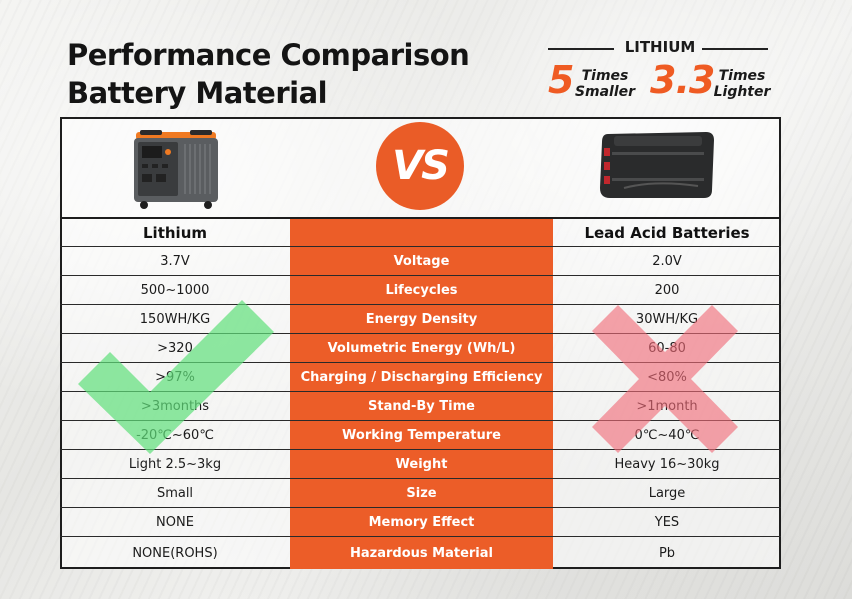 This screenshot has height=599, width=852. What do you see at coordinates (735, 49) in the screenshot?
I see `badge-rule-right` at bounding box center [735, 49].